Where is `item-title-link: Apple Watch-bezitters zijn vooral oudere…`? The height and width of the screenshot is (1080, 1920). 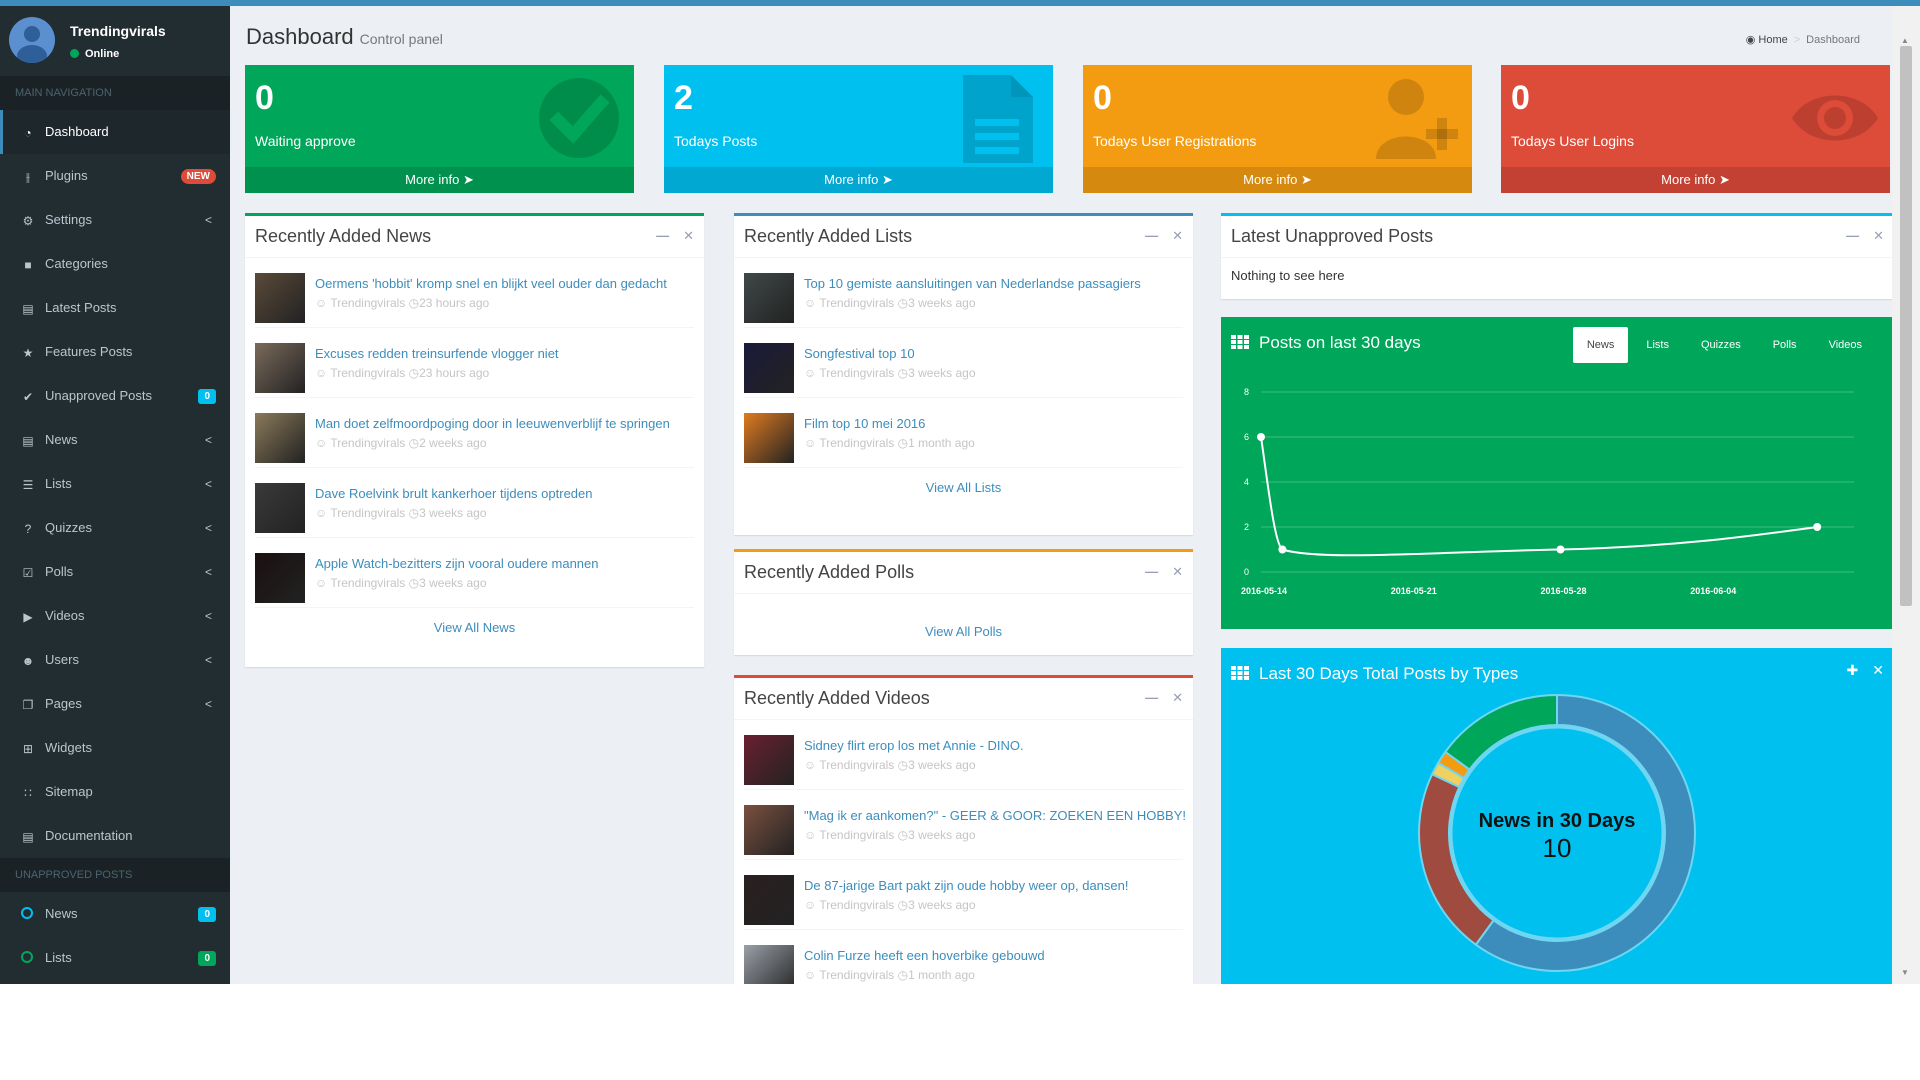
item-title-link: Apple Watch-bezitters zijn vooral oudere… is located at coordinates (457, 563).